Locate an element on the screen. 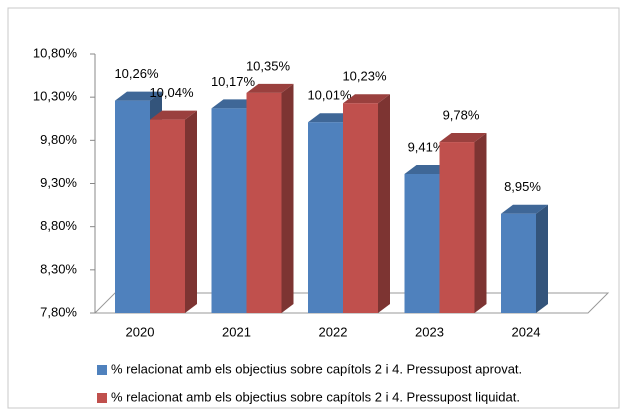 This screenshot has width=628, height=414. x-tick-label: 2020 is located at coordinates (140, 331).